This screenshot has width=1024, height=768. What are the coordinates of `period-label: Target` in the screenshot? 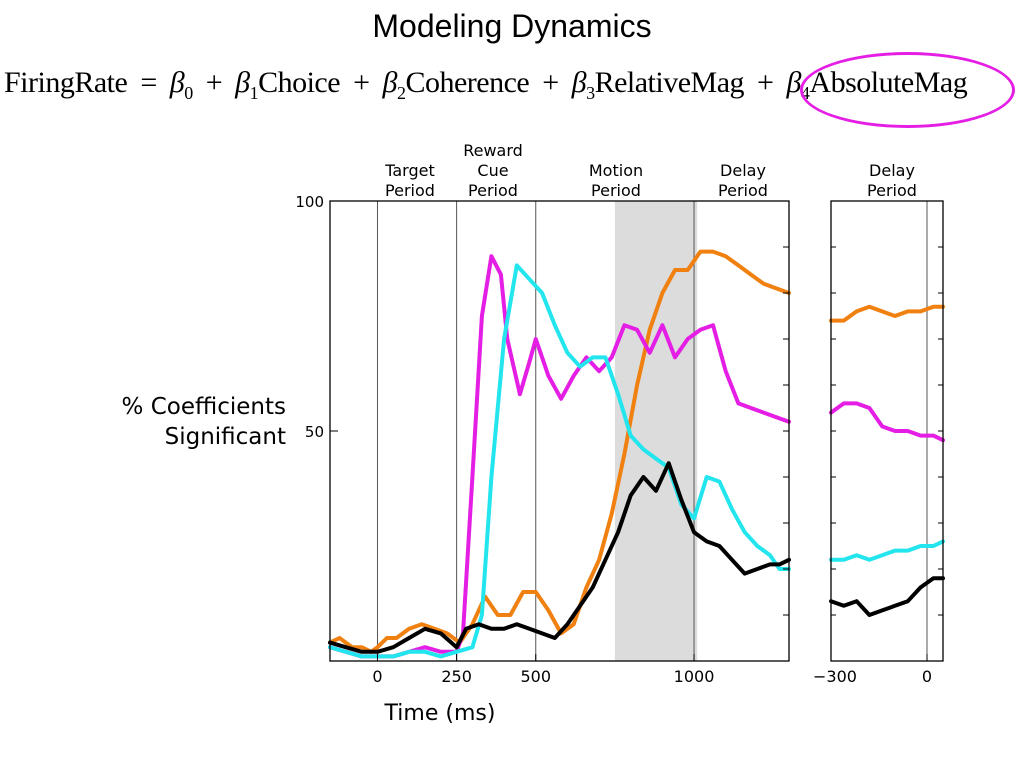 It's located at (409, 170).